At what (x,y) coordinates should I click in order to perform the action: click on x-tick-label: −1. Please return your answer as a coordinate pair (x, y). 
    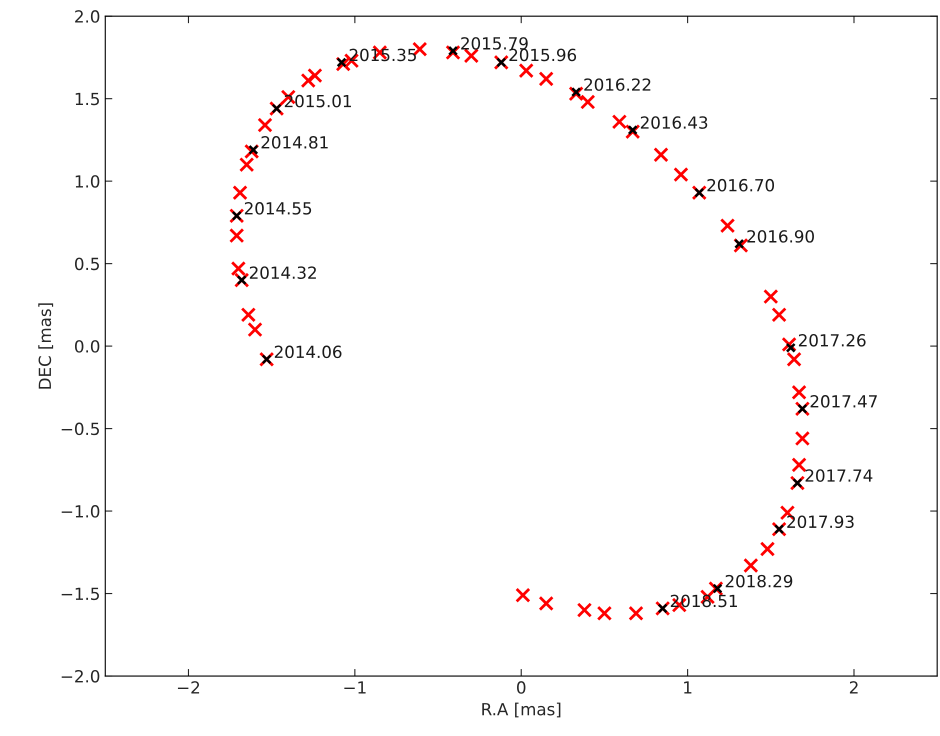
    Looking at the image, I should click on (355, 687).